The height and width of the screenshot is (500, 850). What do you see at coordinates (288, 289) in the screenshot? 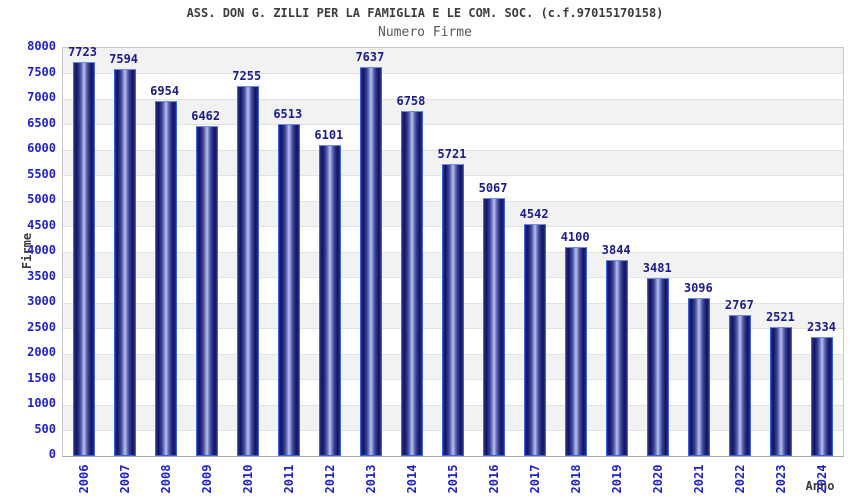
I see `bar-2011` at bounding box center [288, 289].